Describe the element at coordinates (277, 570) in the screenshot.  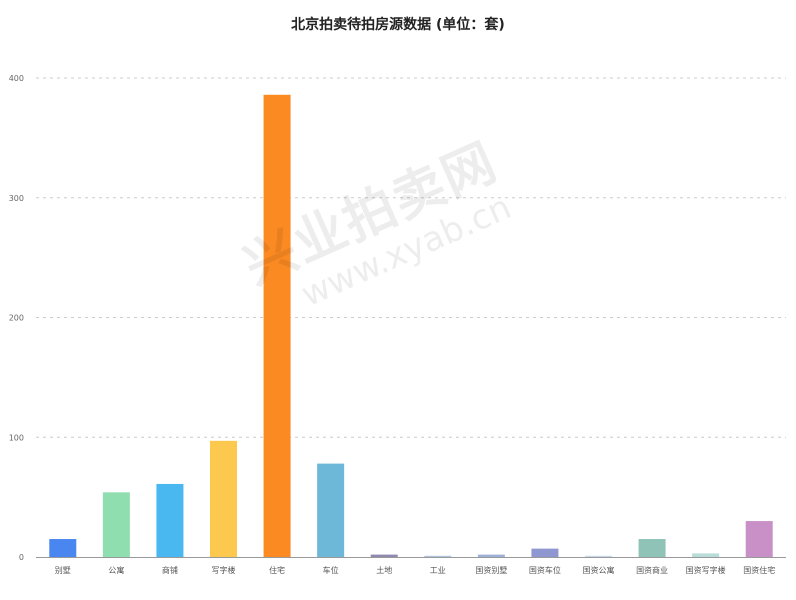
I see `x-tick-label: 住宅` at that location.